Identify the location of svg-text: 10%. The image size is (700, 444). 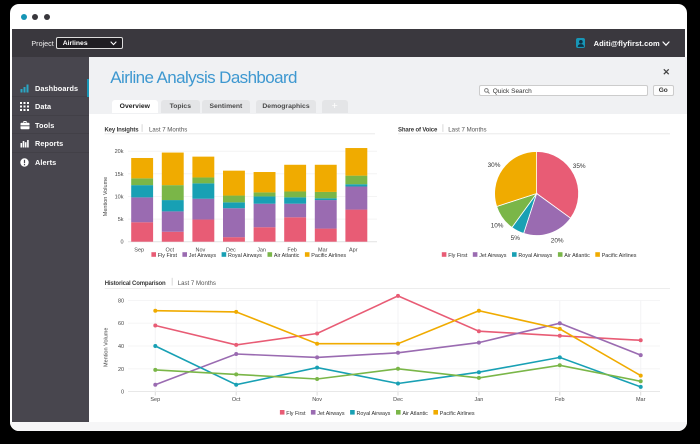
(497, 225).